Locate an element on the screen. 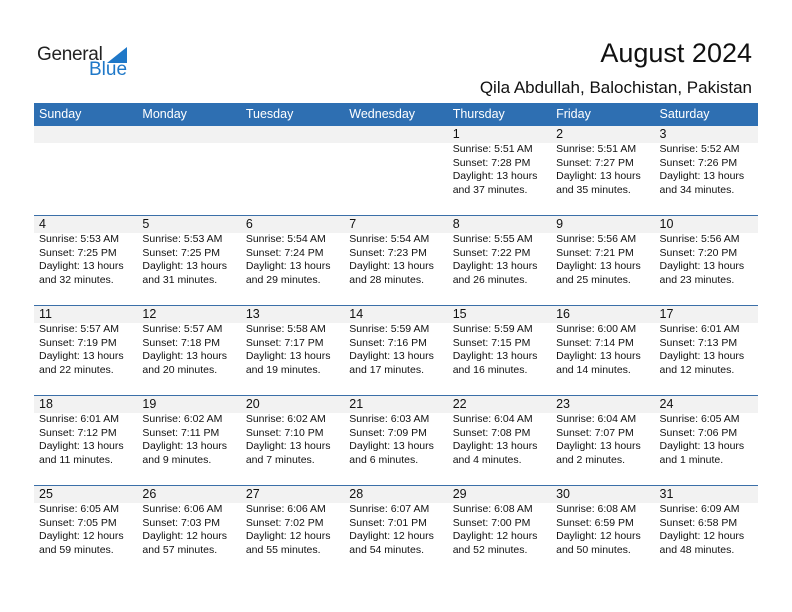 The width and height of the screenshot is (792, 612). day-daylight2: and 34 minutes. is located at coordinates (697, 189).